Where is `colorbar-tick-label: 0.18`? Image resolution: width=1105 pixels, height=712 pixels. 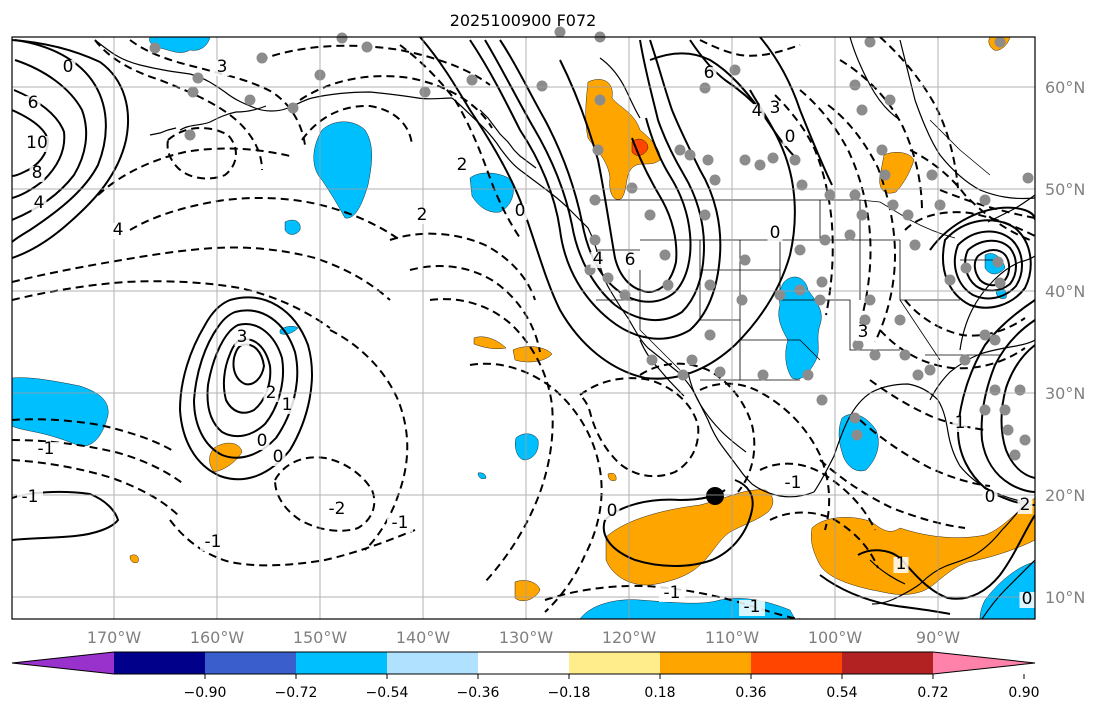
colorbar-tick-label: 0.18 is located at coordinates (659, 693).